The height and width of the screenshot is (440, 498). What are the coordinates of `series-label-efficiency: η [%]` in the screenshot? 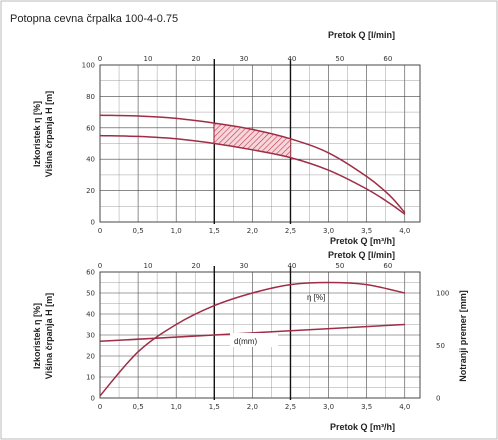 It's located at (316, 297).